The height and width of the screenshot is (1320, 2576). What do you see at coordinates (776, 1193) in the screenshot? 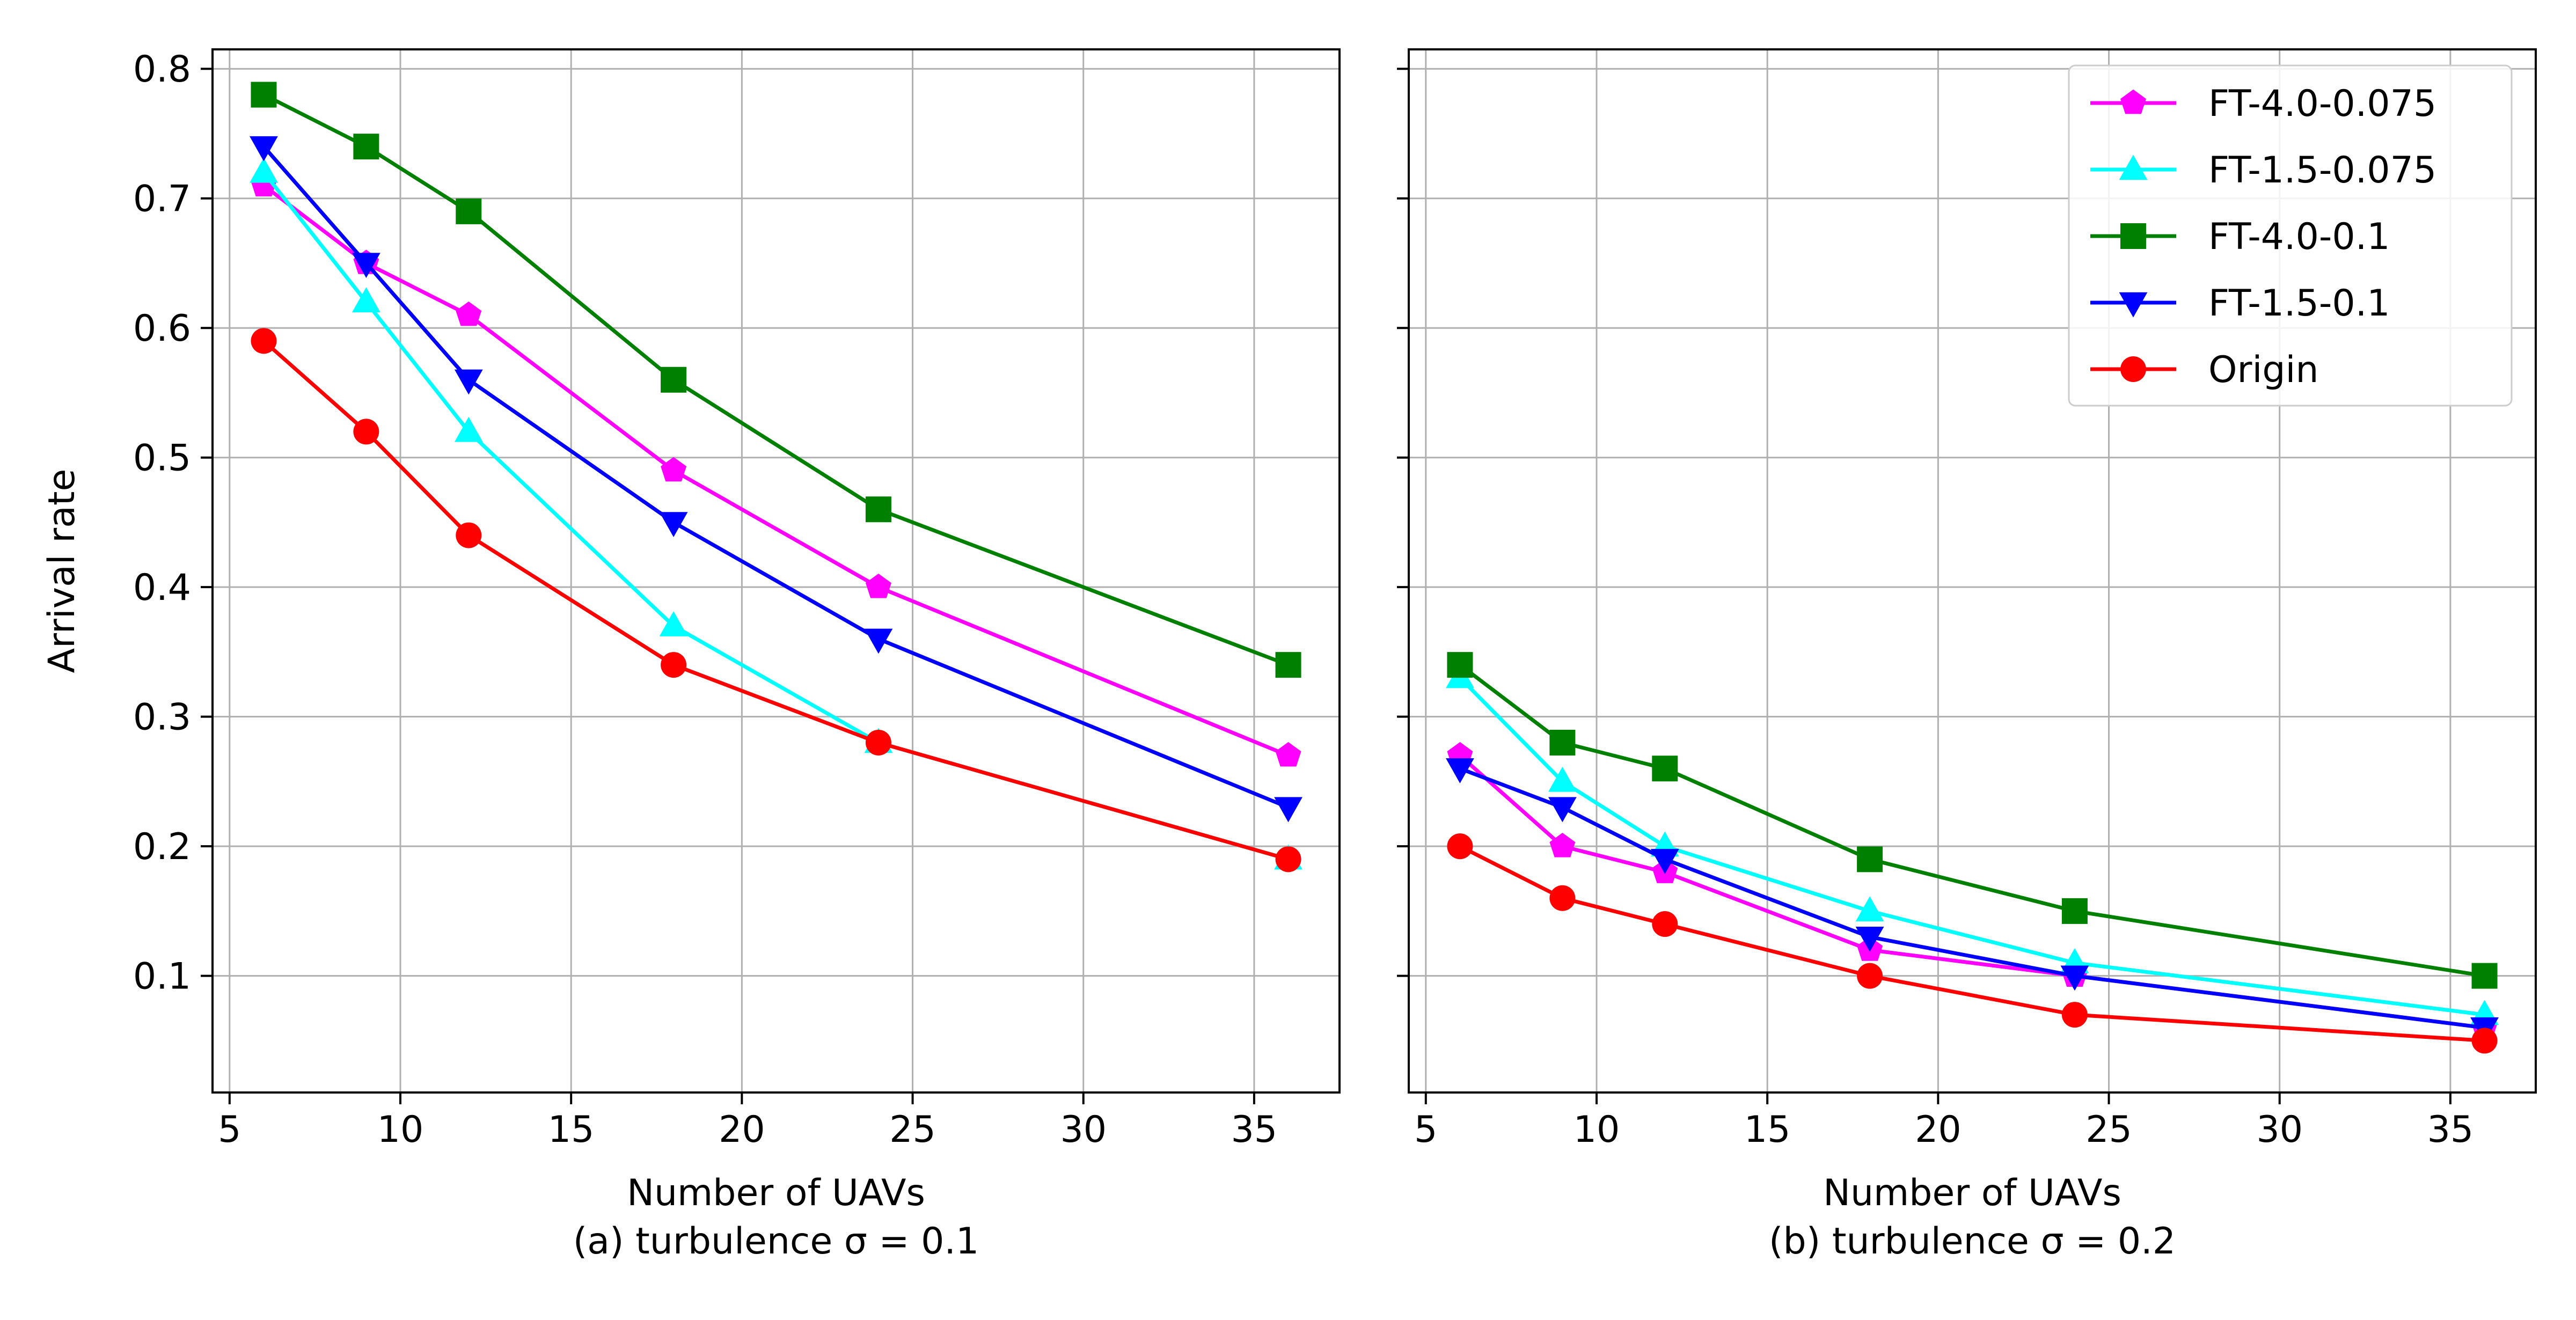
I see `panel-a-x-axis-label: Number of UAVs` at bounding box center [776, 1193].